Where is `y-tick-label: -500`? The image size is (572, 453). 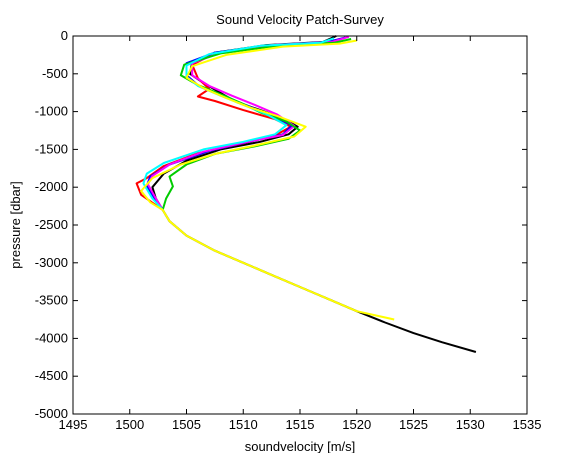 y-tick-label: -500 is located at coordinates (55, 73).